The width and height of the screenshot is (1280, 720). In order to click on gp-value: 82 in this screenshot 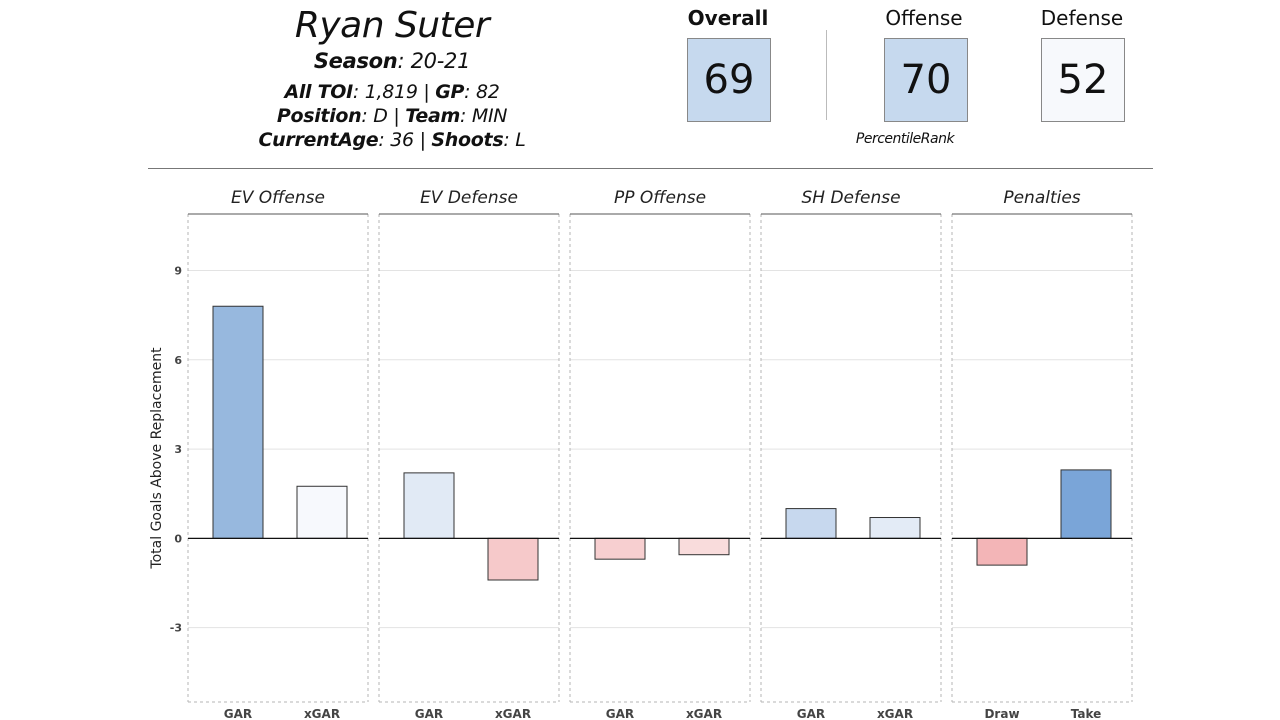, I will do `click(487, 92)`.